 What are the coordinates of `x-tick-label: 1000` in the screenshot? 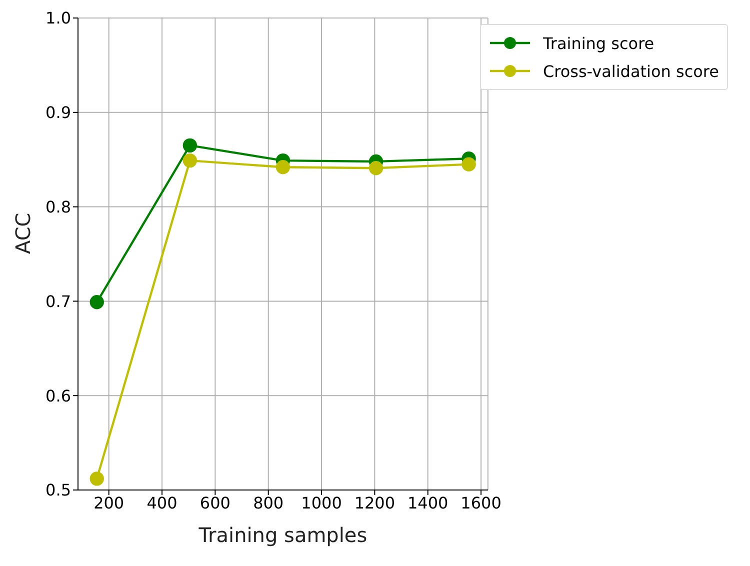 It's located at (321, 502).